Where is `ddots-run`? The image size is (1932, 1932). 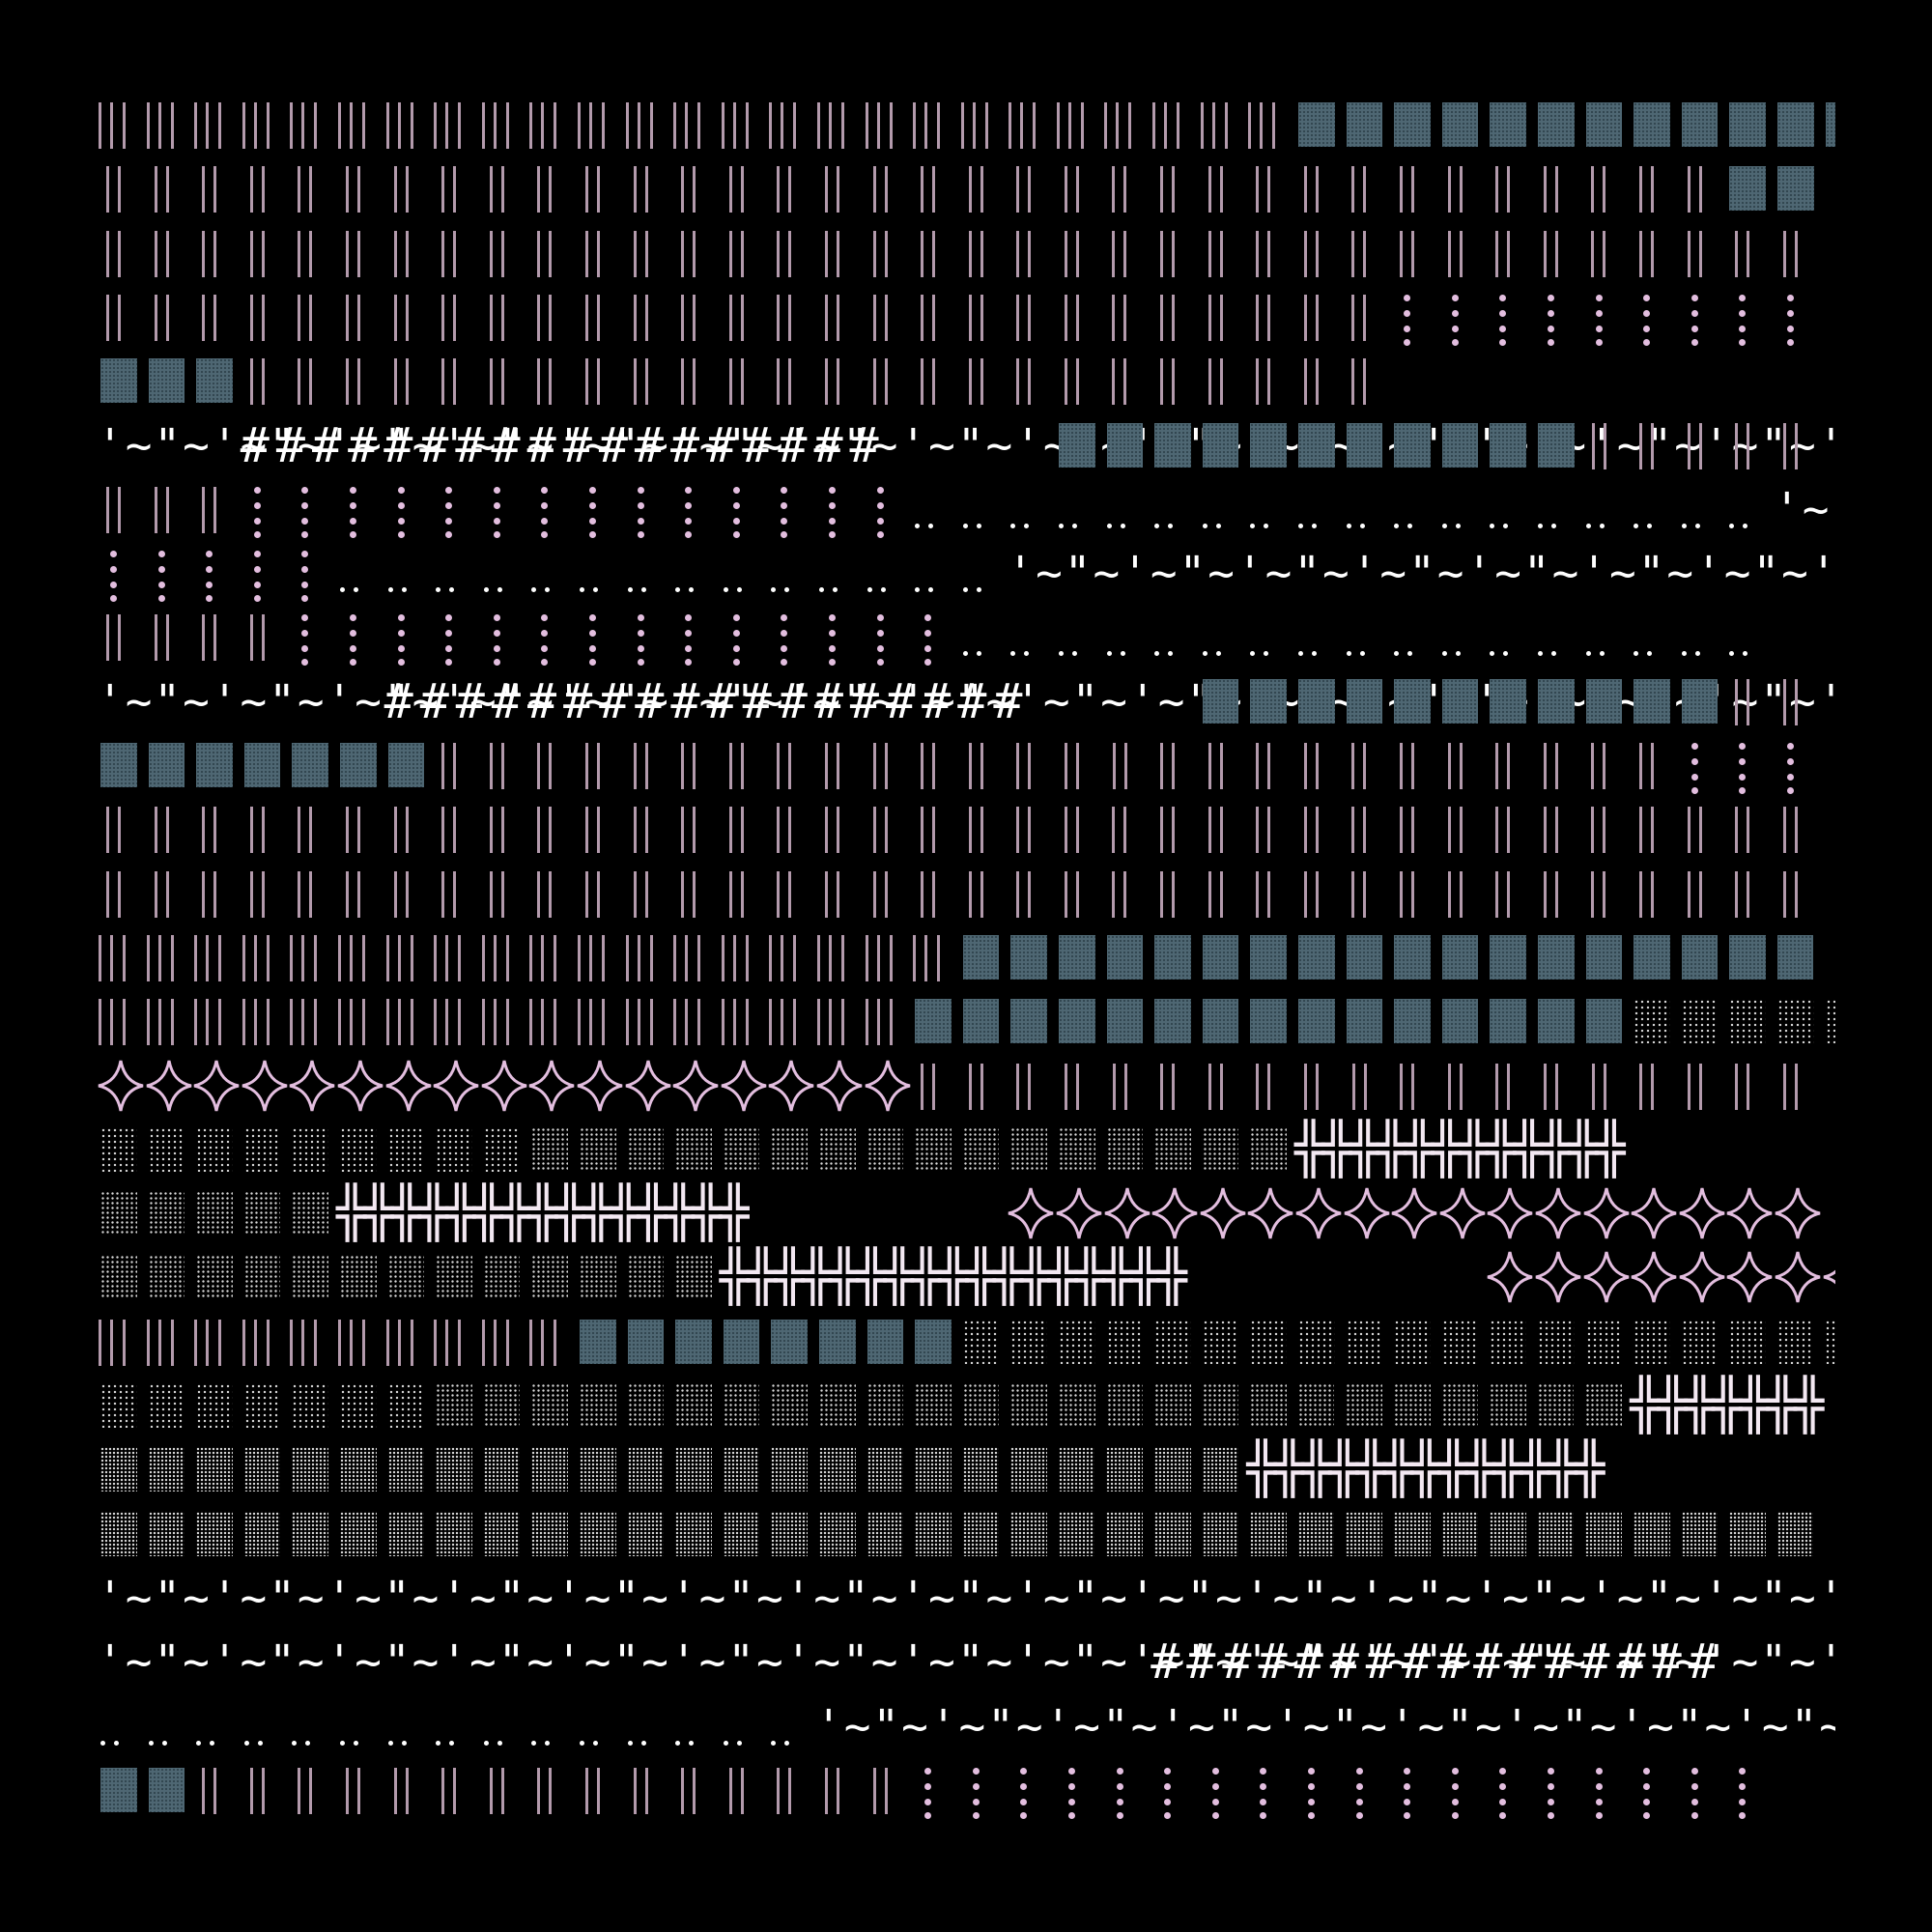 ddots-run is located at coordinates (456, 1726).